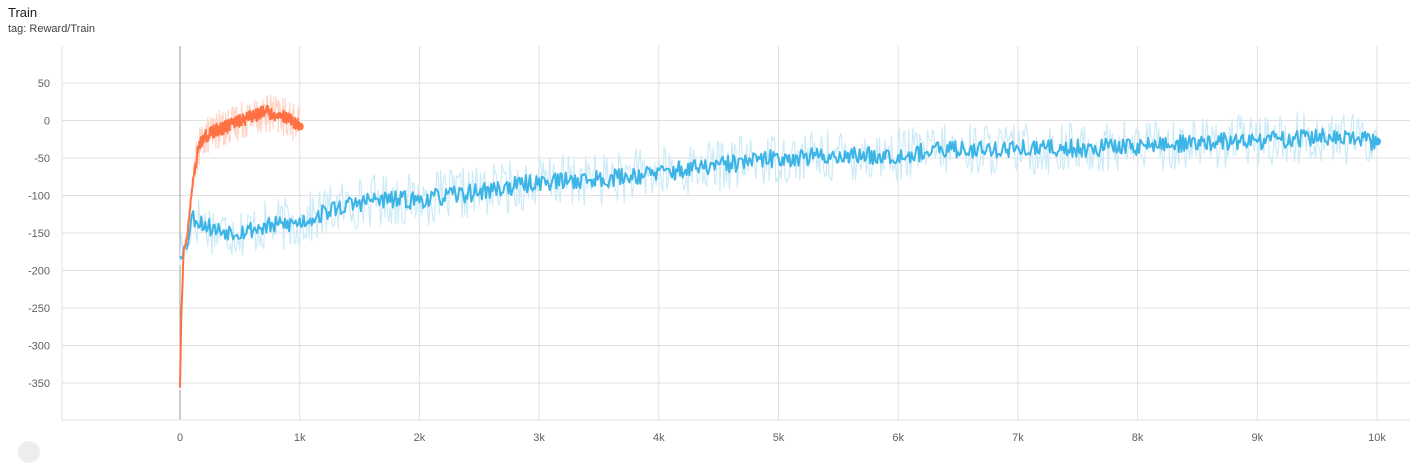 The width and height of the screenshot is (1411, 463). What do you see at coordinates (1377, 141) in the screenshot?
I see `series-0-end-point` at bounding box center [1377, 141].